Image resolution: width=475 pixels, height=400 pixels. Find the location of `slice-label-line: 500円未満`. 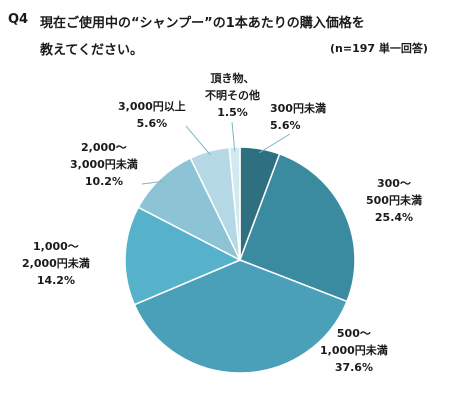

slice-label-line: 500円未満 is located at coordinates (394, 200).